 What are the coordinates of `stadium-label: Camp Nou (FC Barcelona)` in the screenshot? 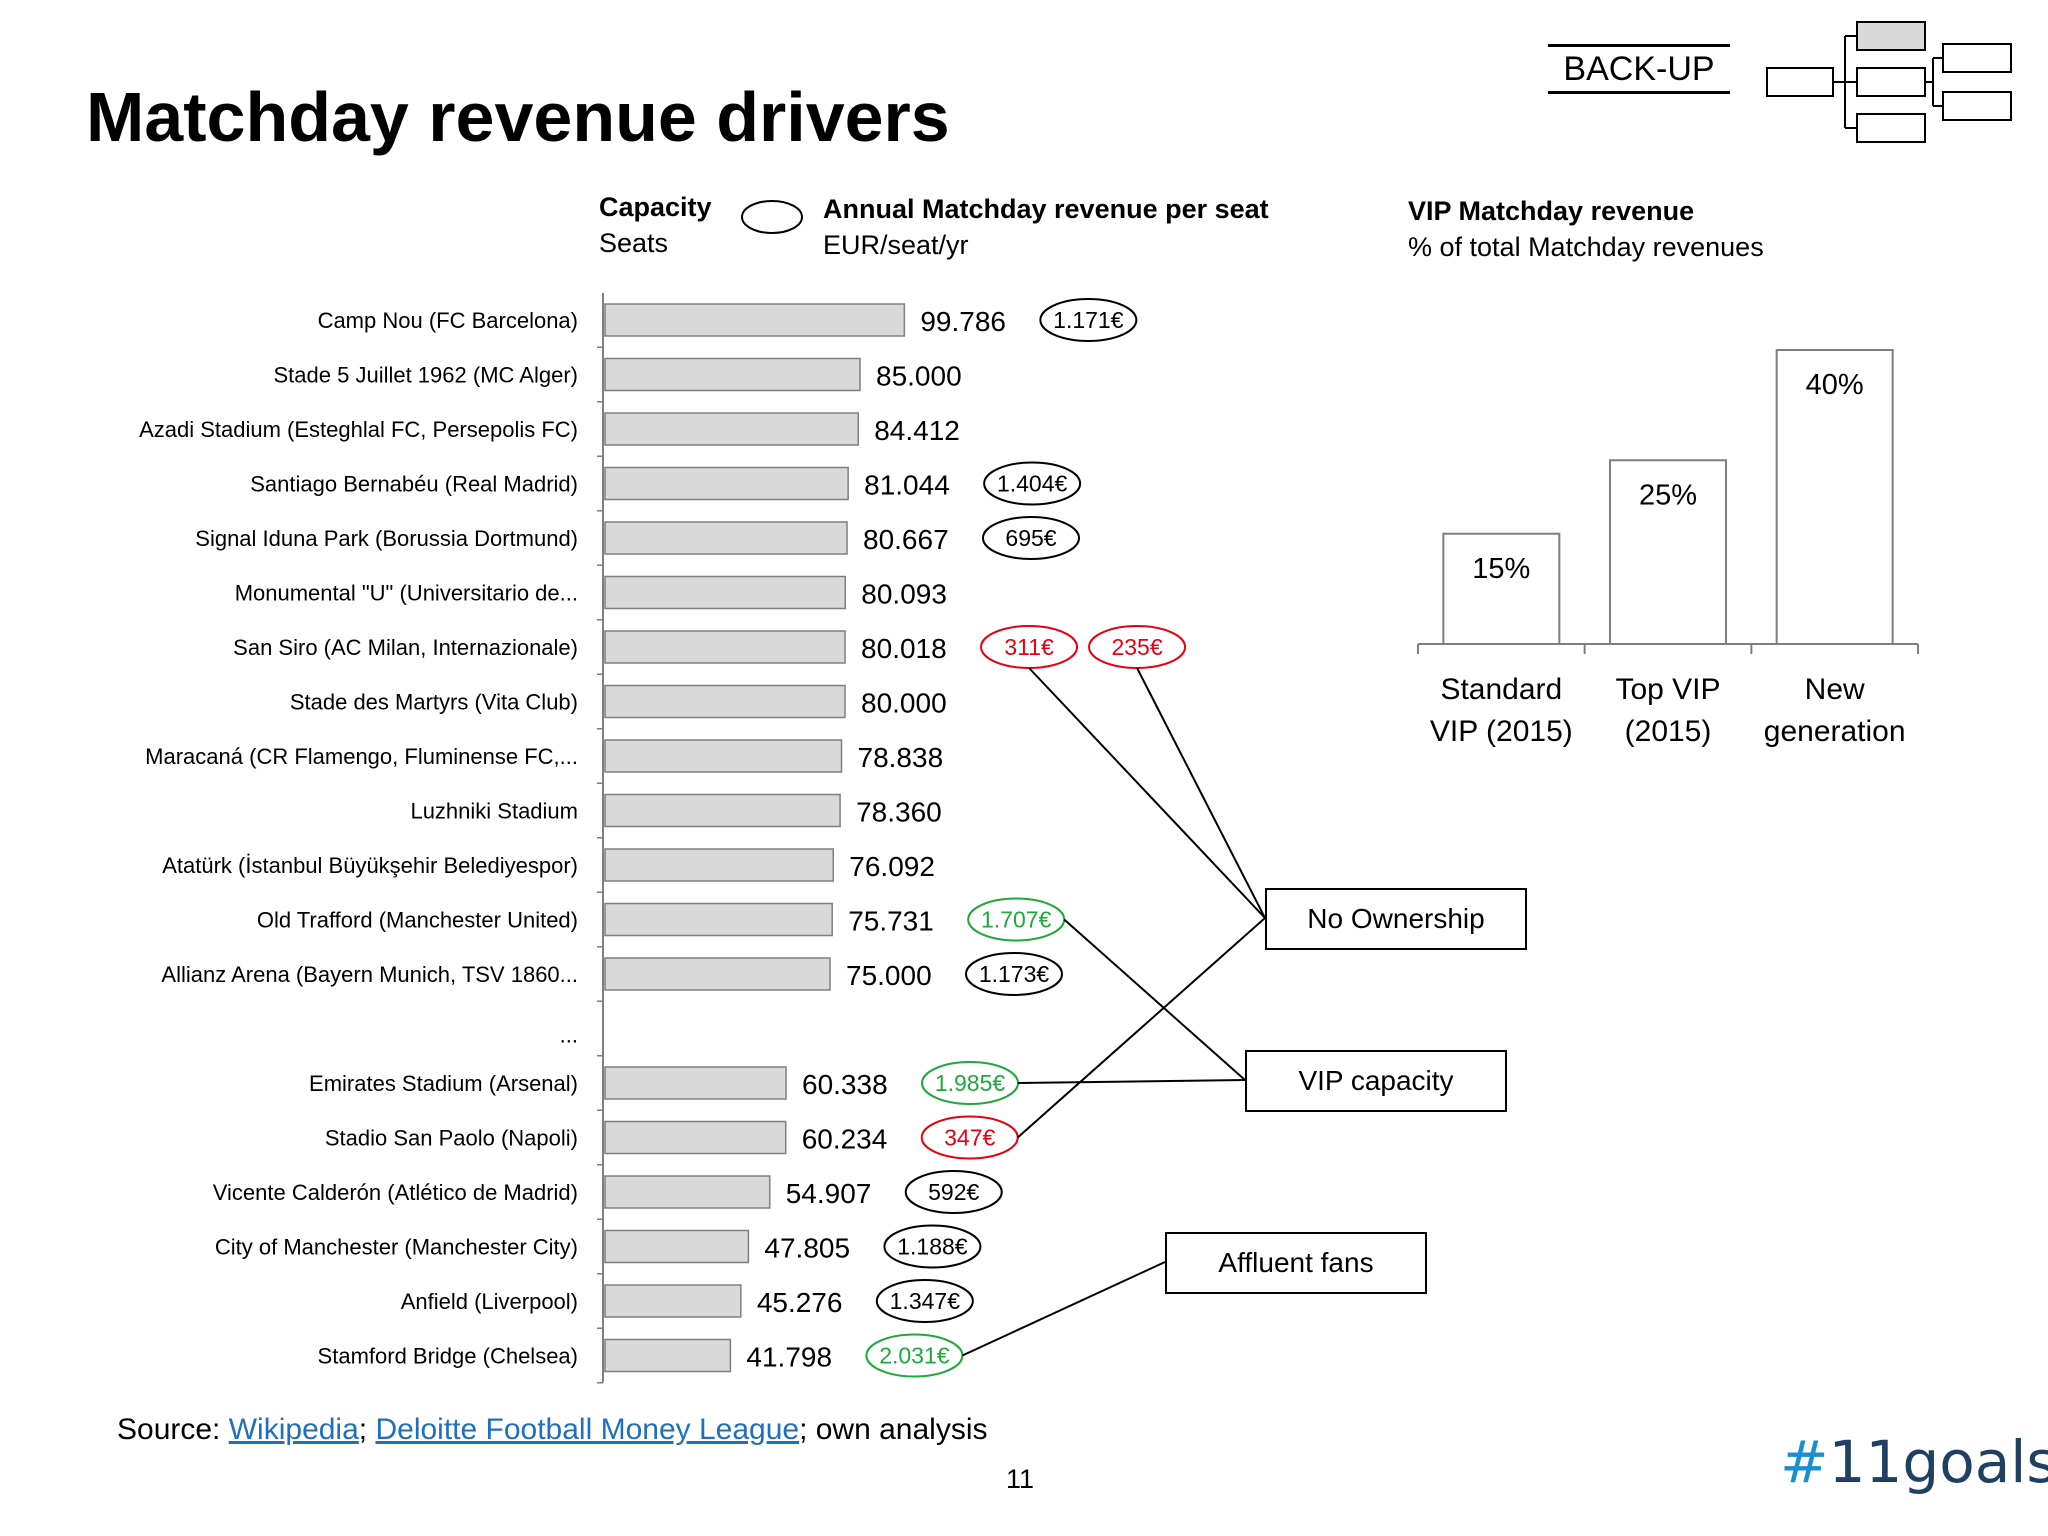 It's located at (448, 320).